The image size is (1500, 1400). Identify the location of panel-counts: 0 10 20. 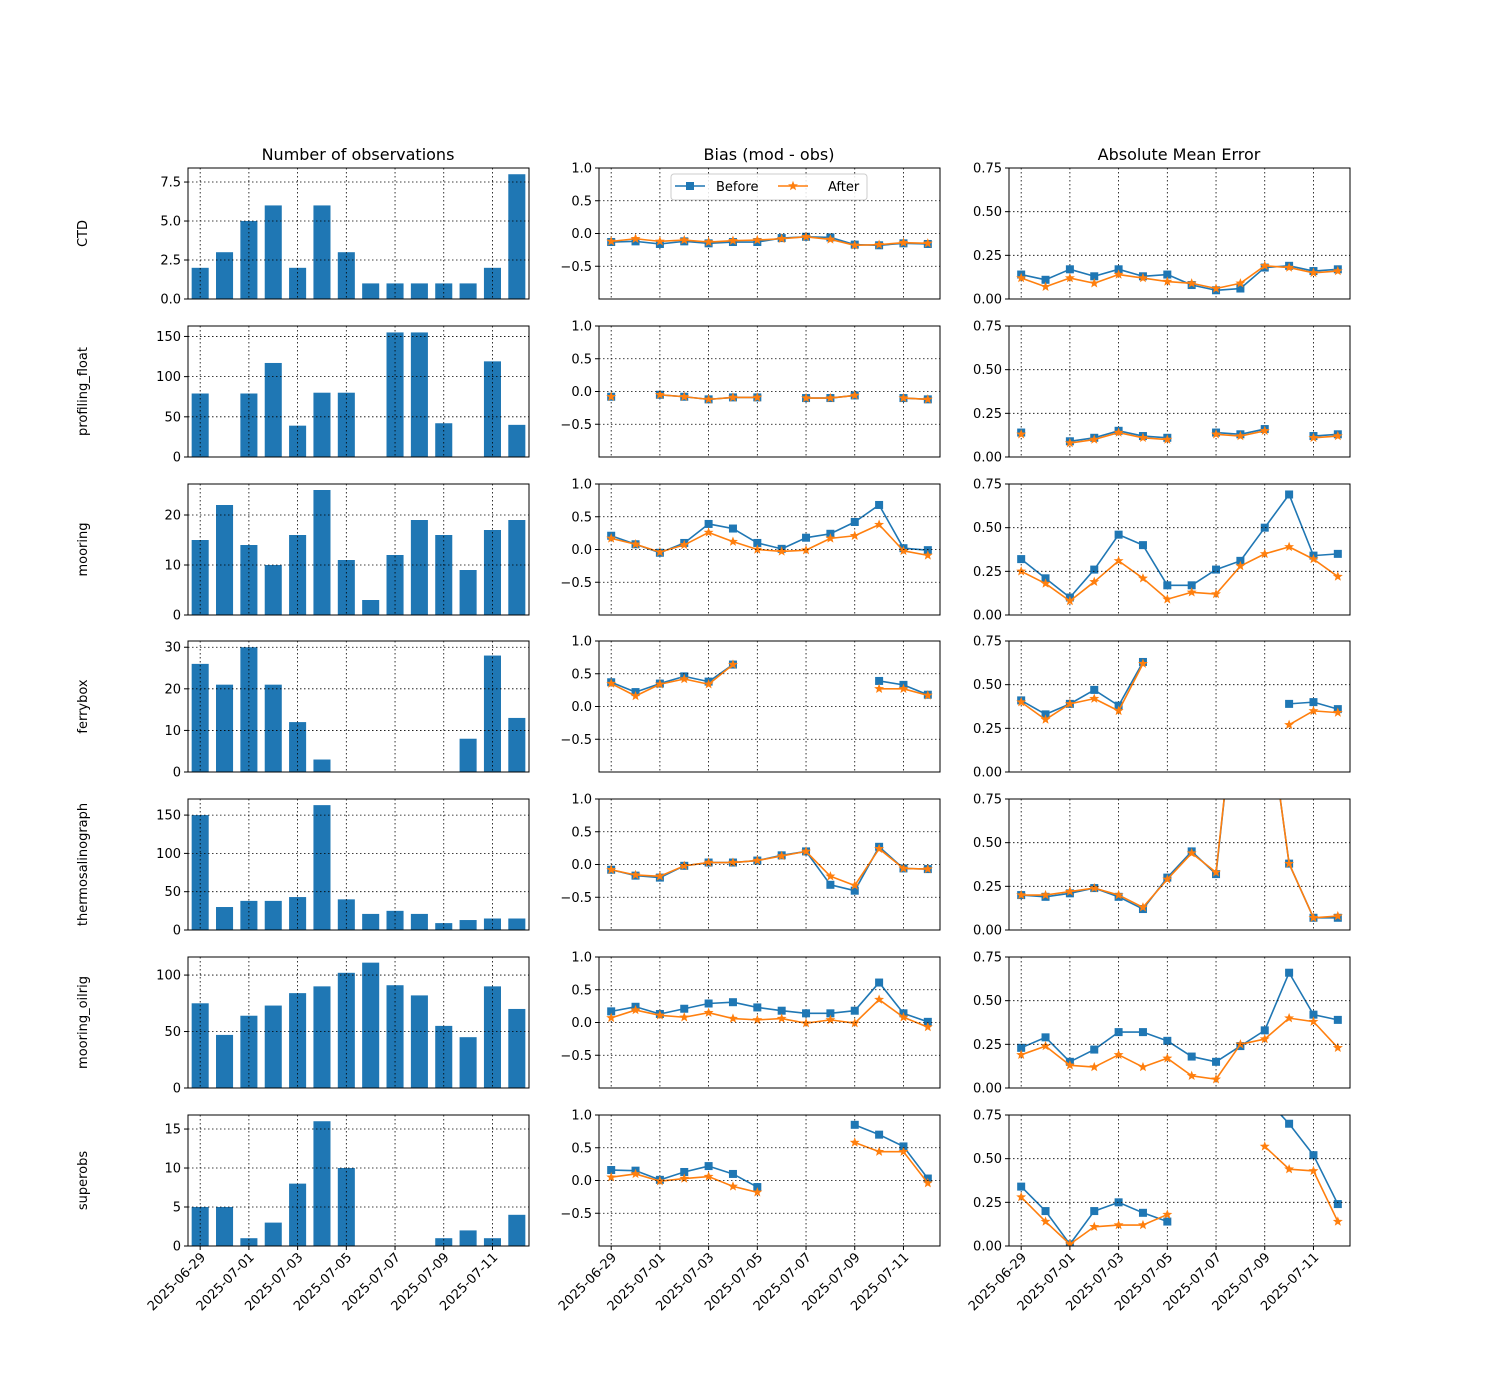
(347, 553).